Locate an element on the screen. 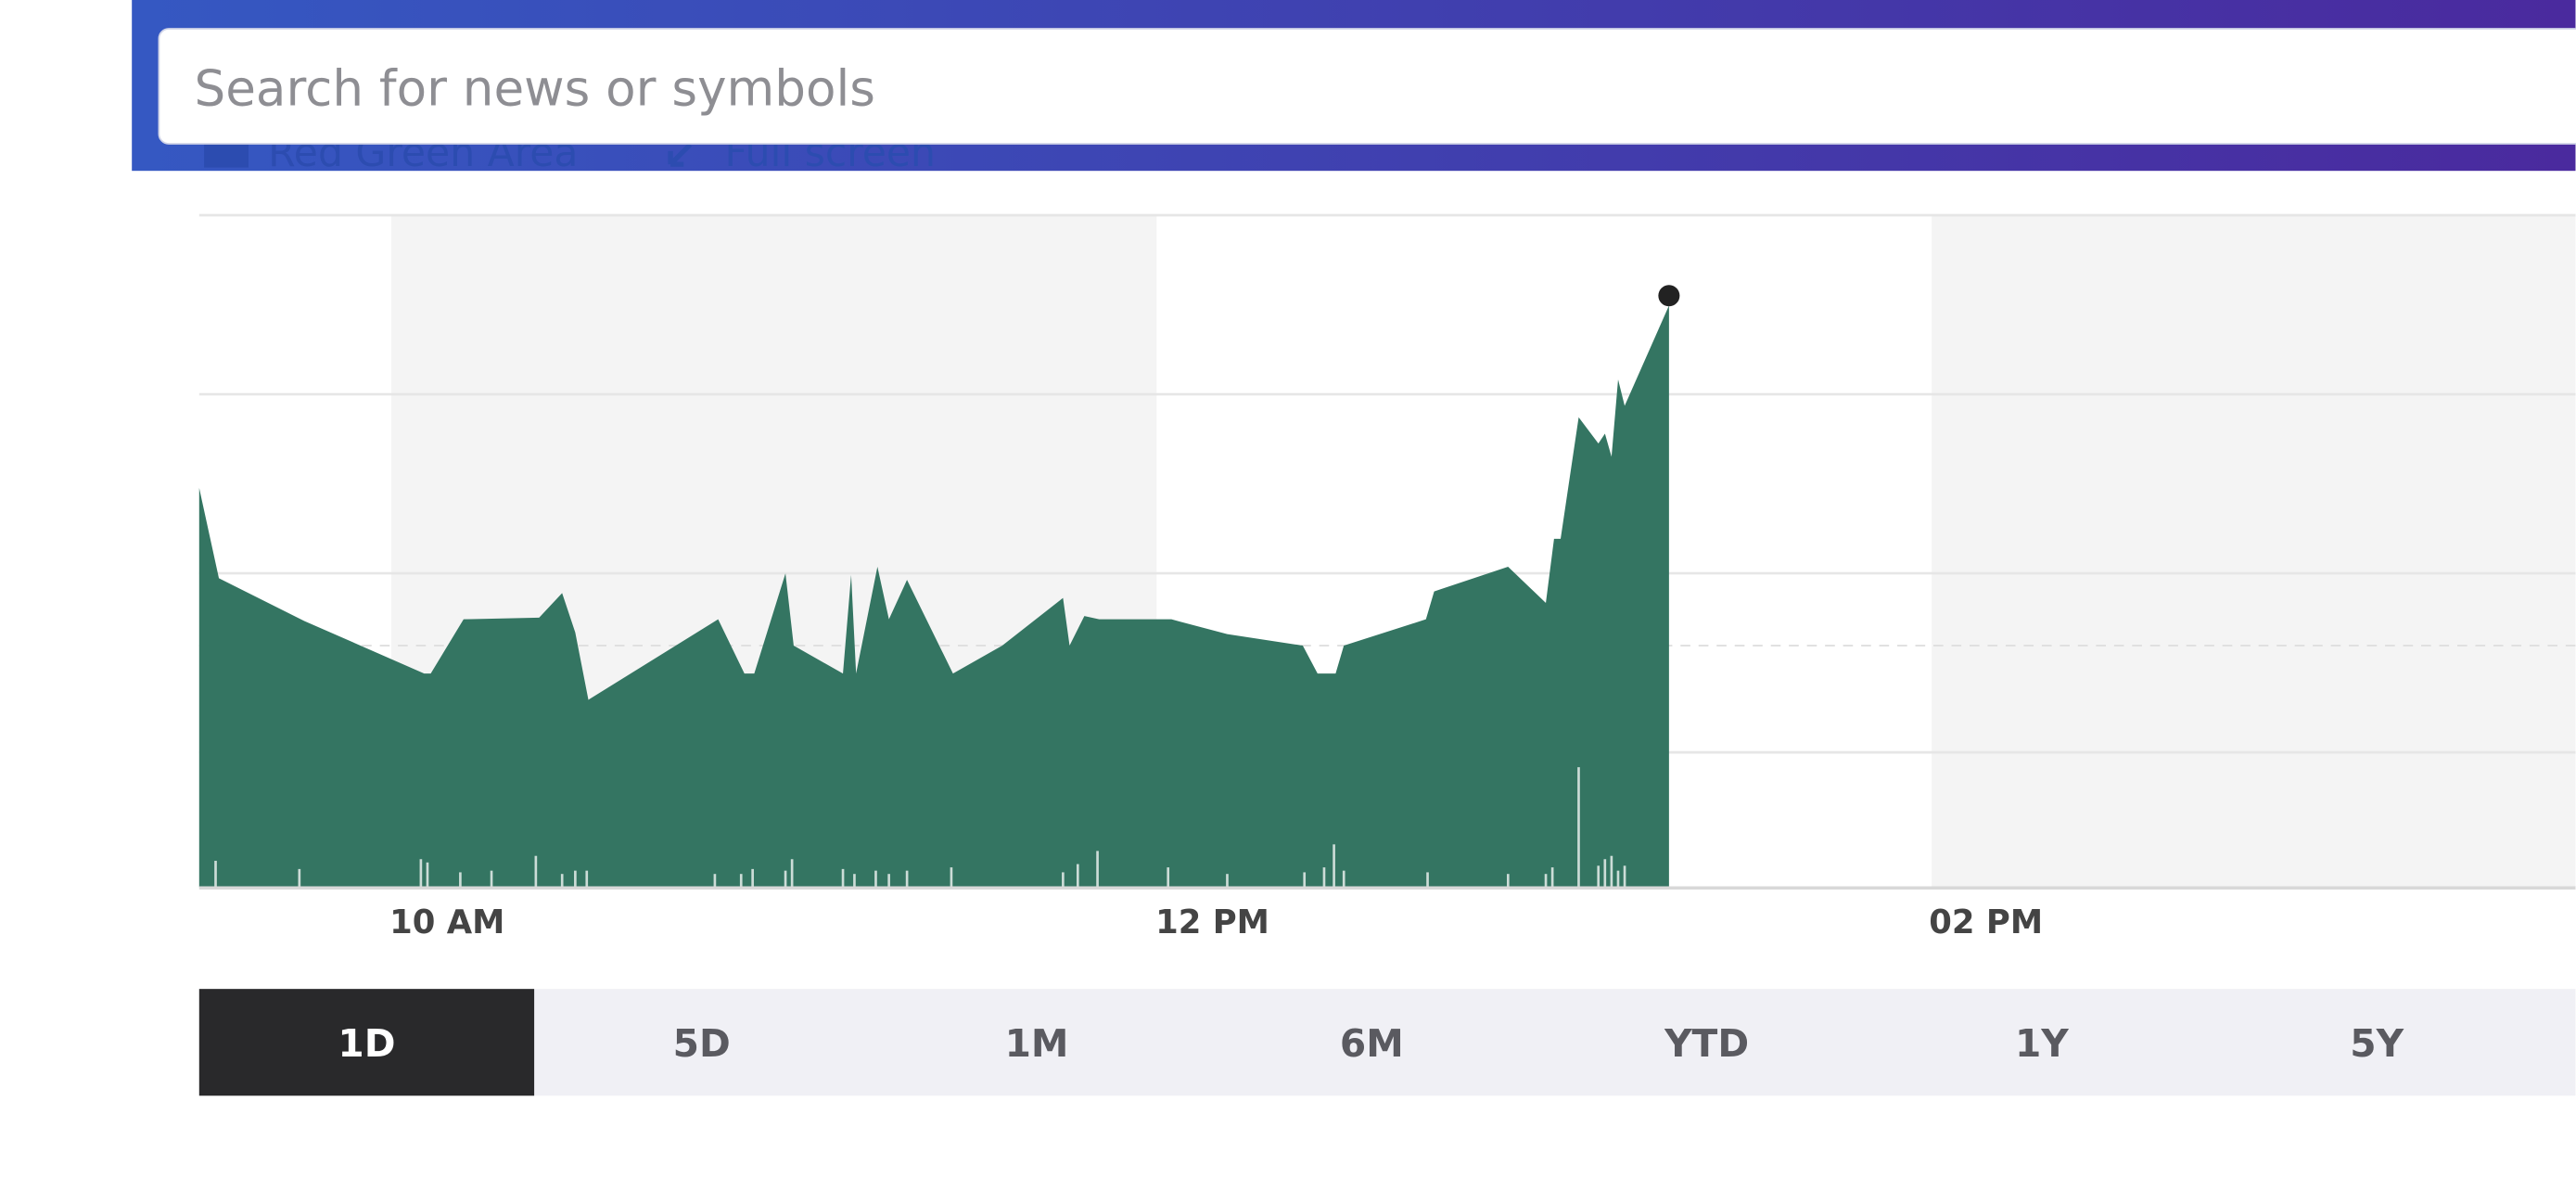 The width and height of the screenshot is (2576, 1191). range-selector: 1D 5D 1M 6M YTD 1Y 5Y is located at coordinates (1301, 1042).